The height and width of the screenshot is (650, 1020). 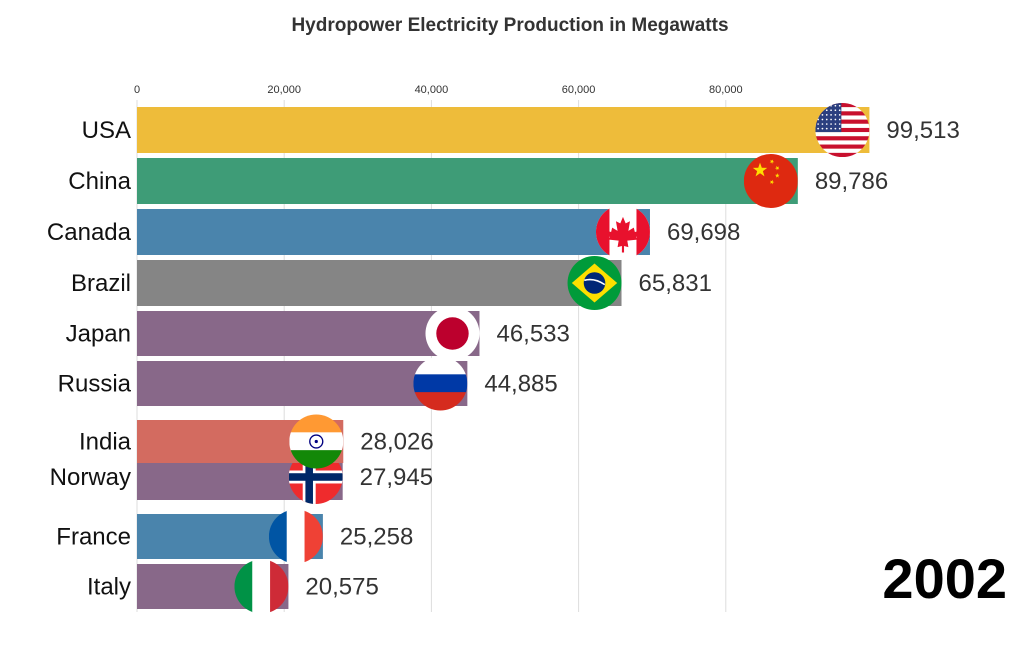 I want to click on value-label: 28,026, so click(x=396, y=442).